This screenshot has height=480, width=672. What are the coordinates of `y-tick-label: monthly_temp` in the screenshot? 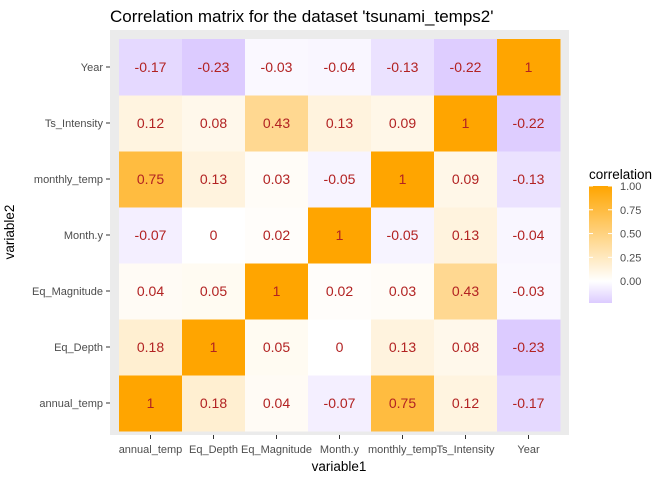 It's located at (68, 180).